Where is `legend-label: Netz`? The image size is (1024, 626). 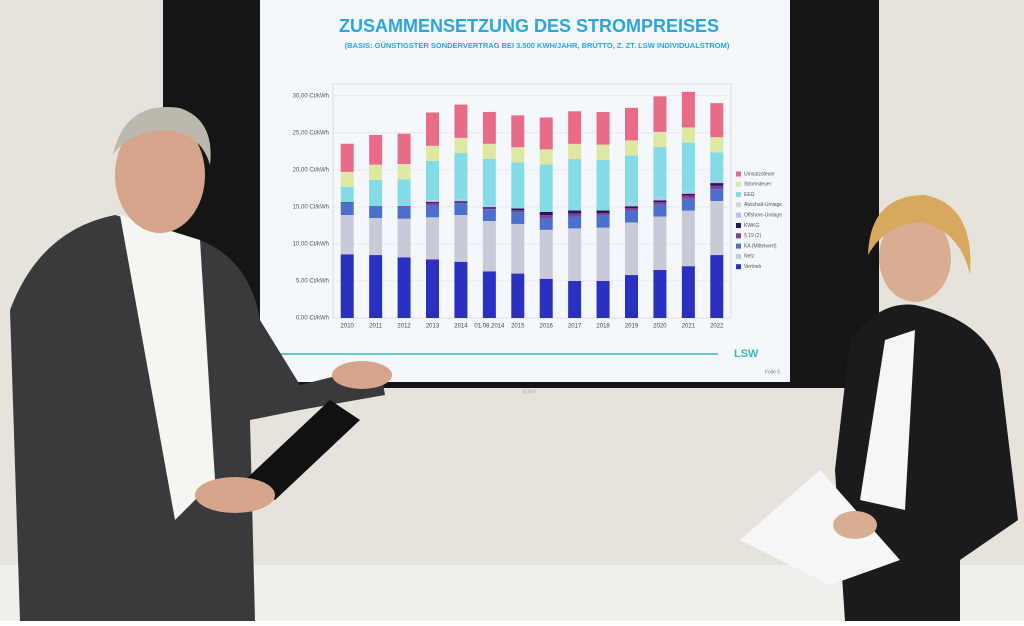
legend-label: Netz is located at coordinates (749, 257).